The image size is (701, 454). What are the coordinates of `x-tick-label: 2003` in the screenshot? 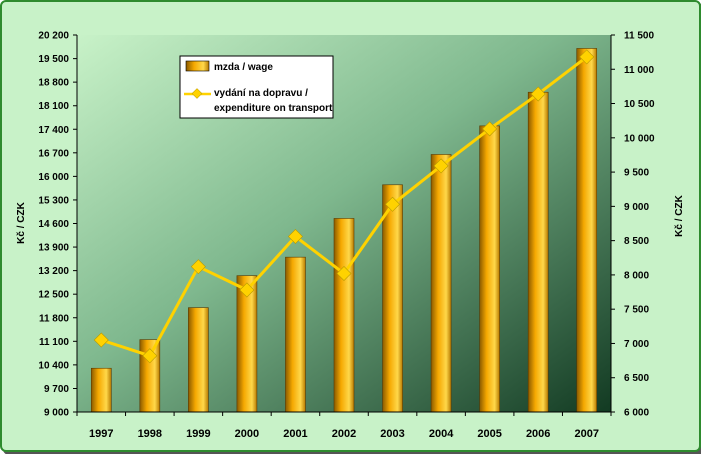 It's located at (392, 434).